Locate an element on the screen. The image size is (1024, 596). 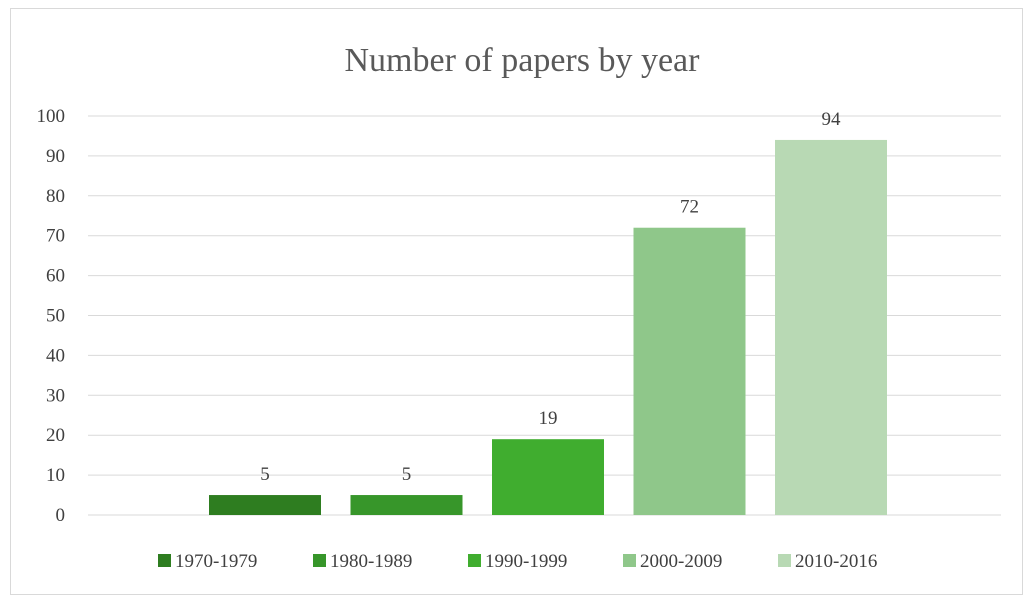
data-label-2000-2009: 72 is located at coordinates (689, 207).